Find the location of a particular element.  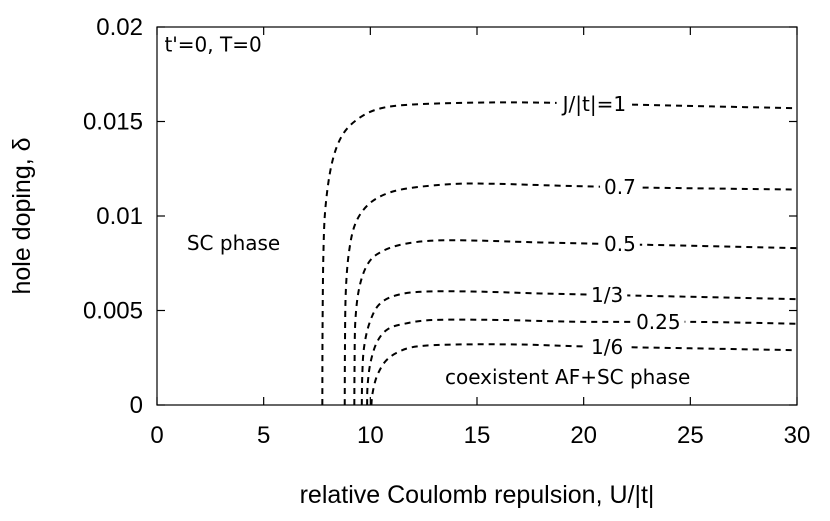

chart-annotation: t'=0, T=0 is located at coordinates (212, 45).